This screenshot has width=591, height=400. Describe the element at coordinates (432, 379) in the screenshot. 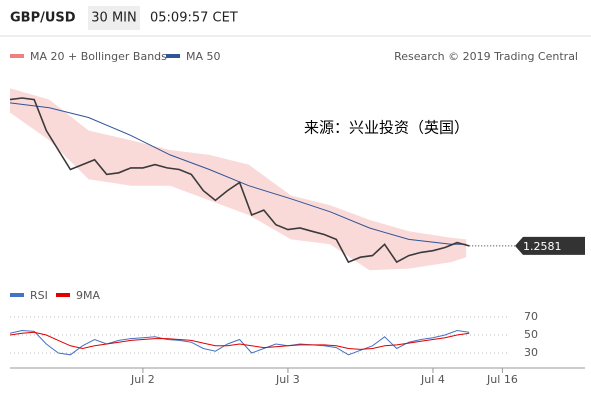

I see `x-tick-label: Jul 4` at that location.